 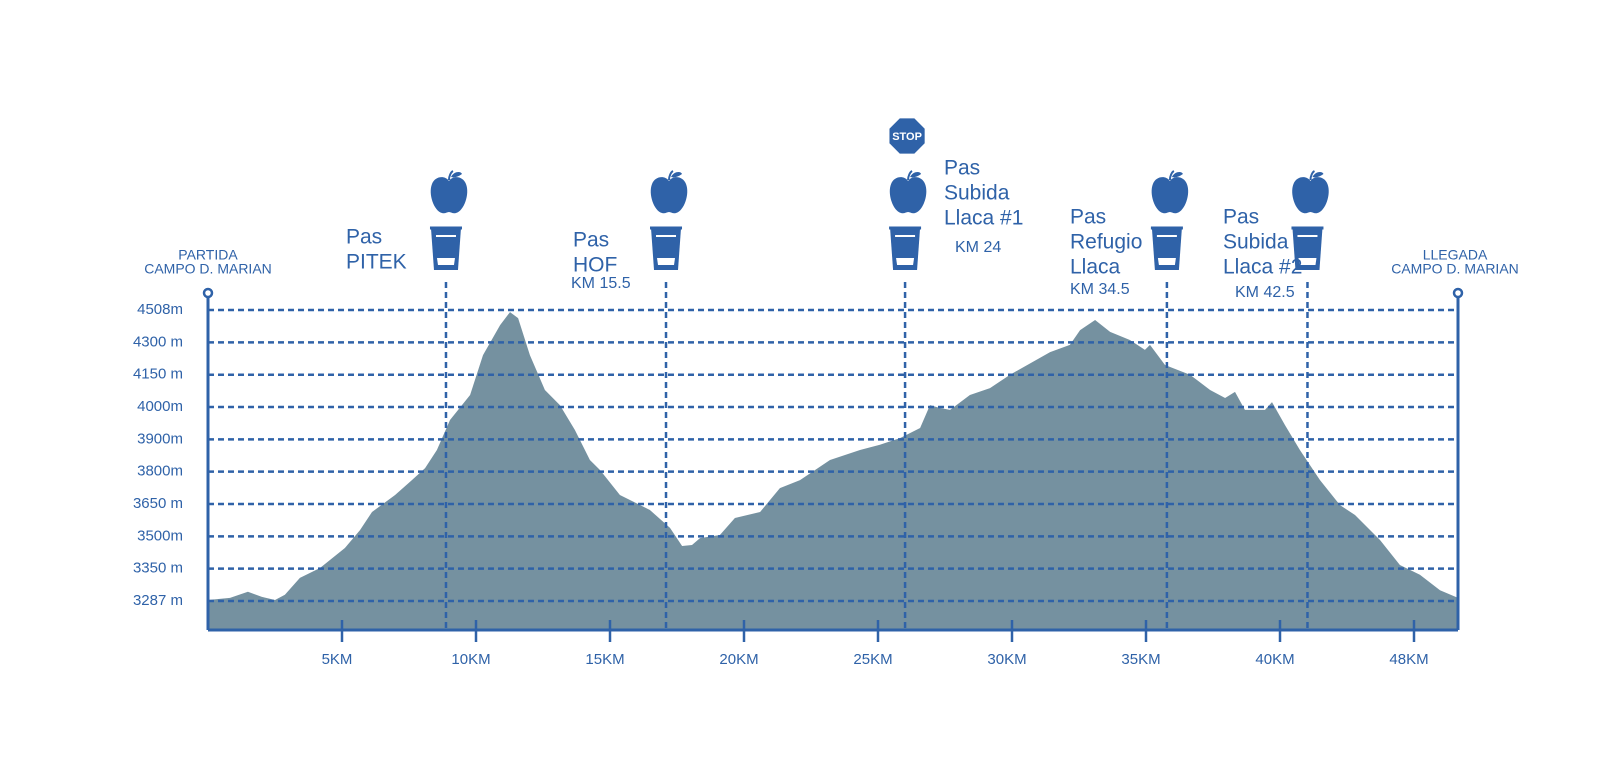 I want to click on y-tick-label: 3650 m, so click(x=158, y=503).